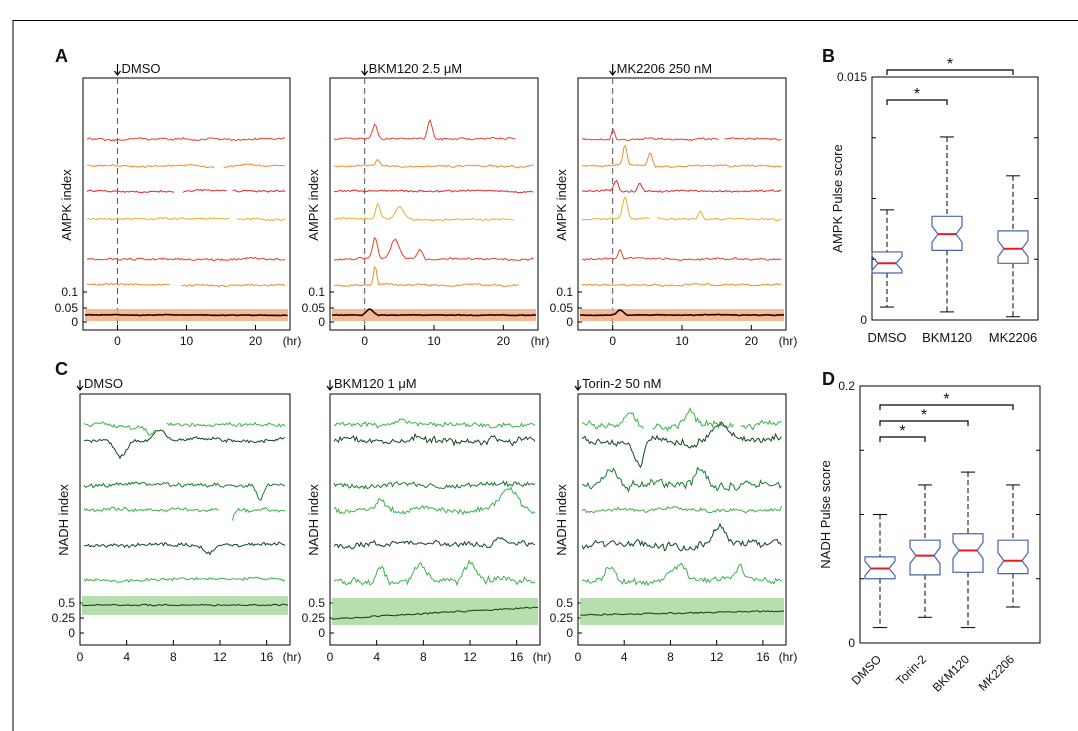 Image resolution: width=1078 pixels, height=731 pixels. What do you see at coordinates (911, 670) in the screenshot?
I see `panel-d-x-label: Torin-2` at bounding box center [911, 670].